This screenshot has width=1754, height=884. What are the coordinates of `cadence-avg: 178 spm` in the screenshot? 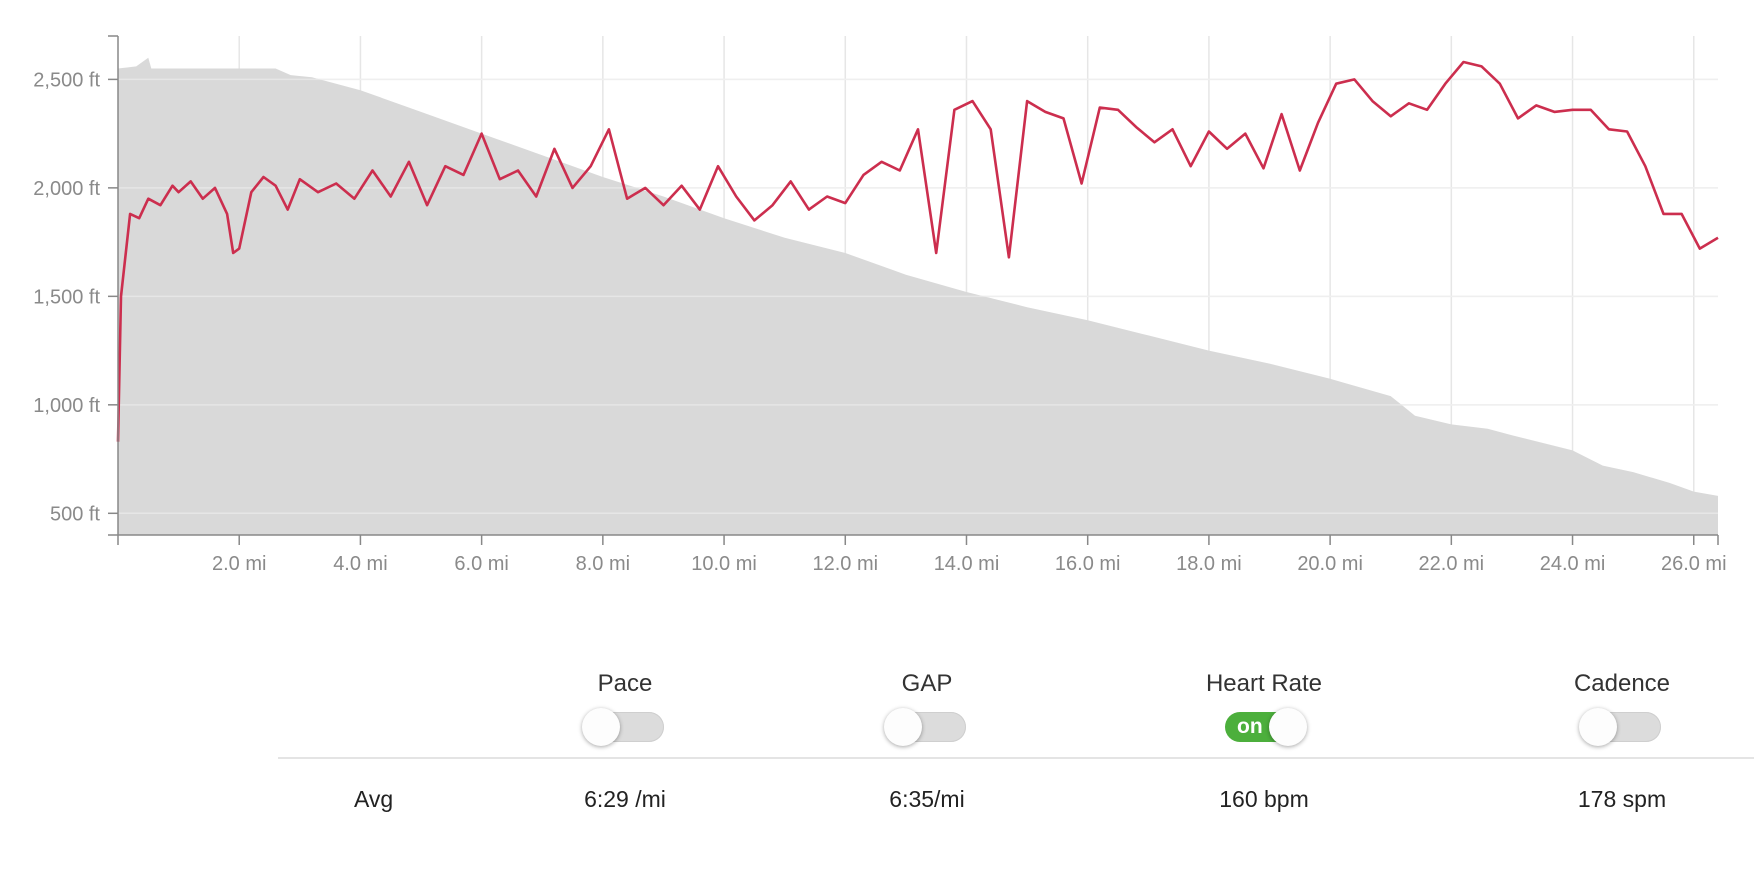 It's located at (1622, 799).